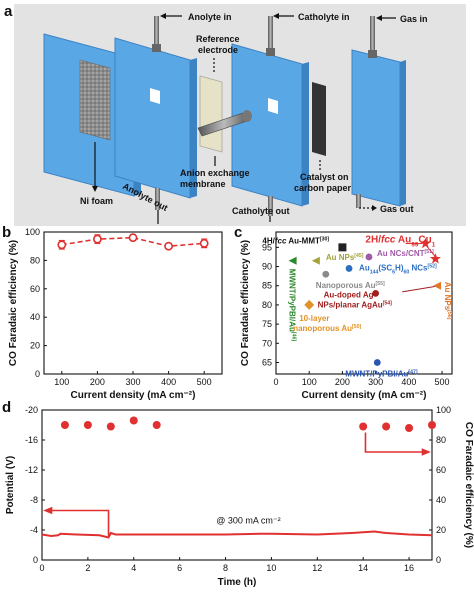 The height and width of the screenshot is (594, 474). What do you see at coordinates (168, 382) in the screenshot?
I see `x-tick-label: 400` at bounding box center [168, 382].